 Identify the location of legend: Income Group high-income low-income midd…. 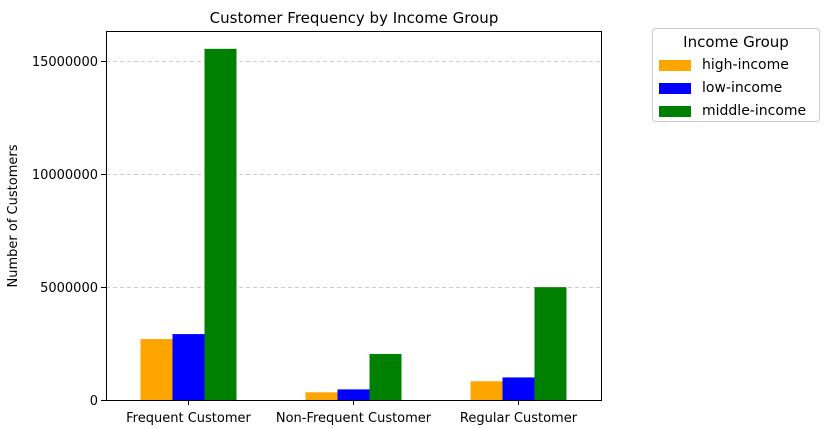
(736, 75).